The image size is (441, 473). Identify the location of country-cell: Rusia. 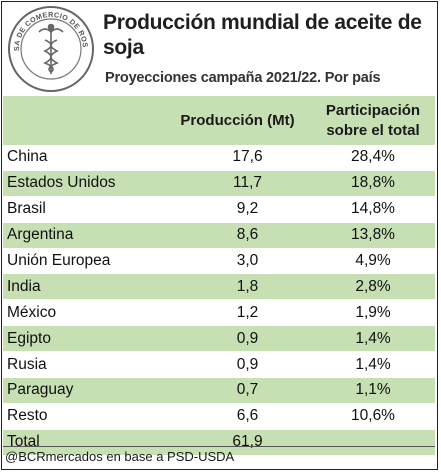
(83, 365).